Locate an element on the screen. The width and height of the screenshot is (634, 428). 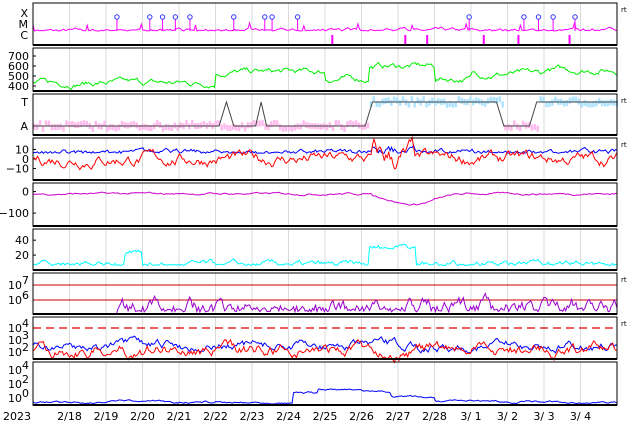
x-tick-label: 2/20 is located at coordinates (142, 416).